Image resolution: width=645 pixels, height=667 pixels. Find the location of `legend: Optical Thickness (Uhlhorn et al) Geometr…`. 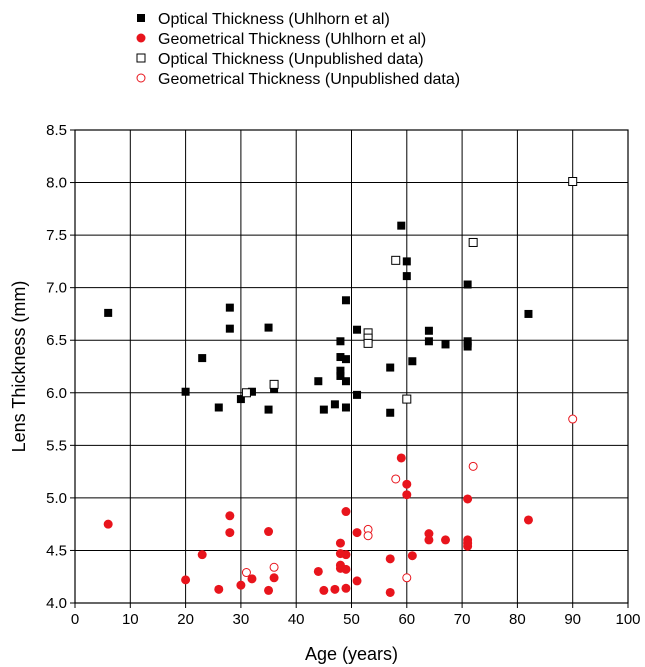

legend: Optical Thickness (Uhlhorn et al) Geometr… is located at coordinates (298, 49).